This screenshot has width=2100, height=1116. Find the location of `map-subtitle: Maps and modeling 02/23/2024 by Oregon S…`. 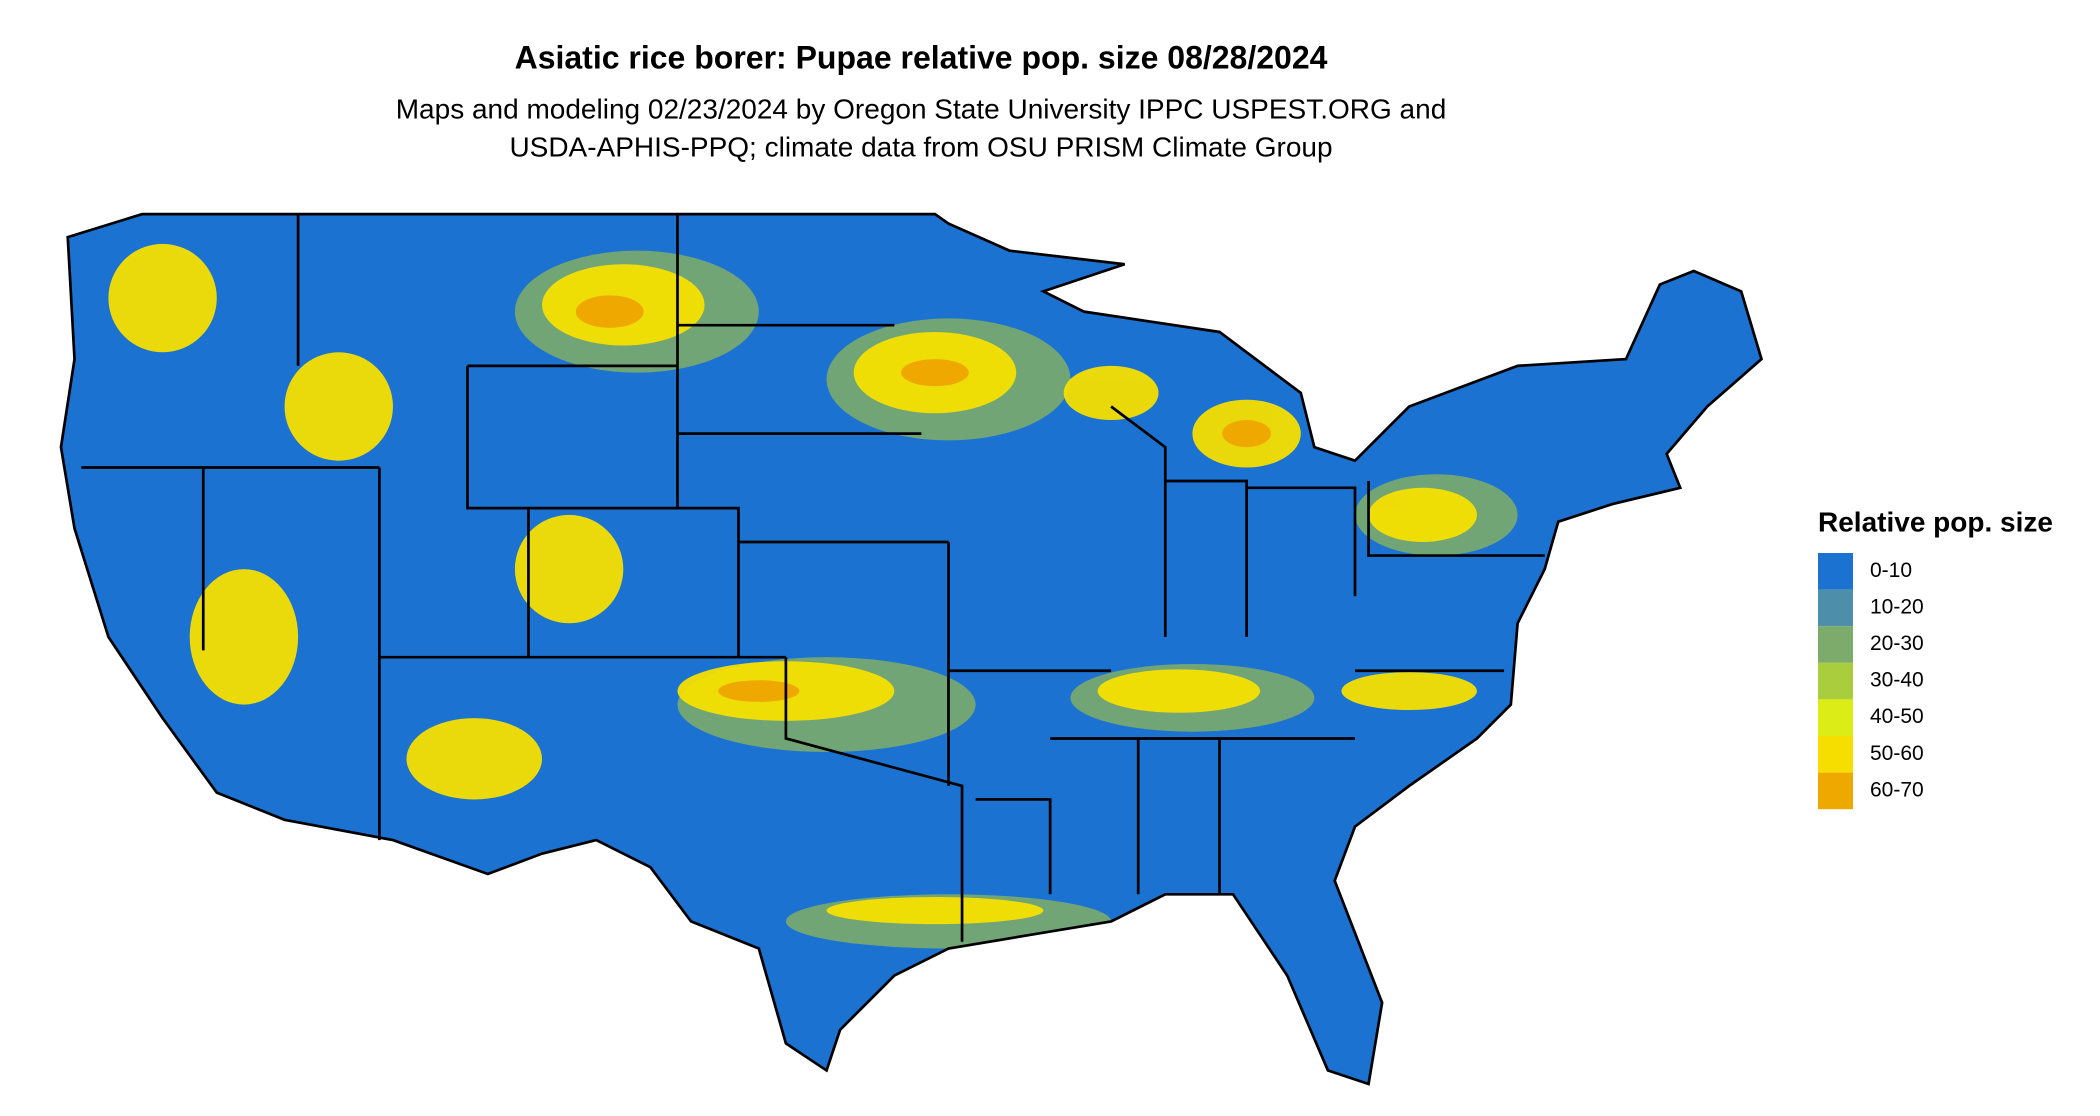

map-subtitle: Maps and modeling 02/23/2024 by Oregon S… is located at coordinates (921, 108).